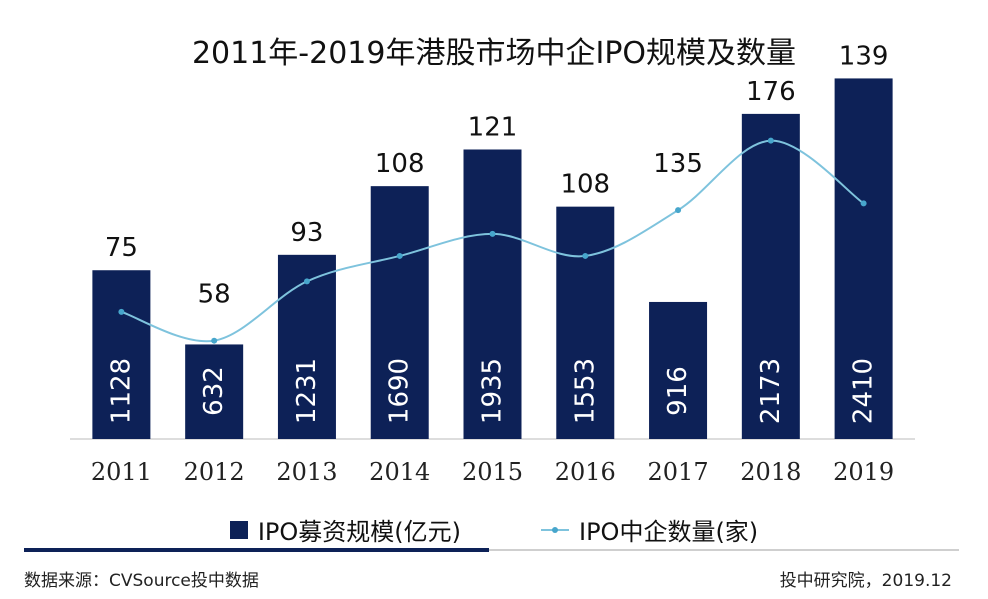  Describe the element at coordinates (121, 311) in the screenshot. I see `line-point-2011` at that location.